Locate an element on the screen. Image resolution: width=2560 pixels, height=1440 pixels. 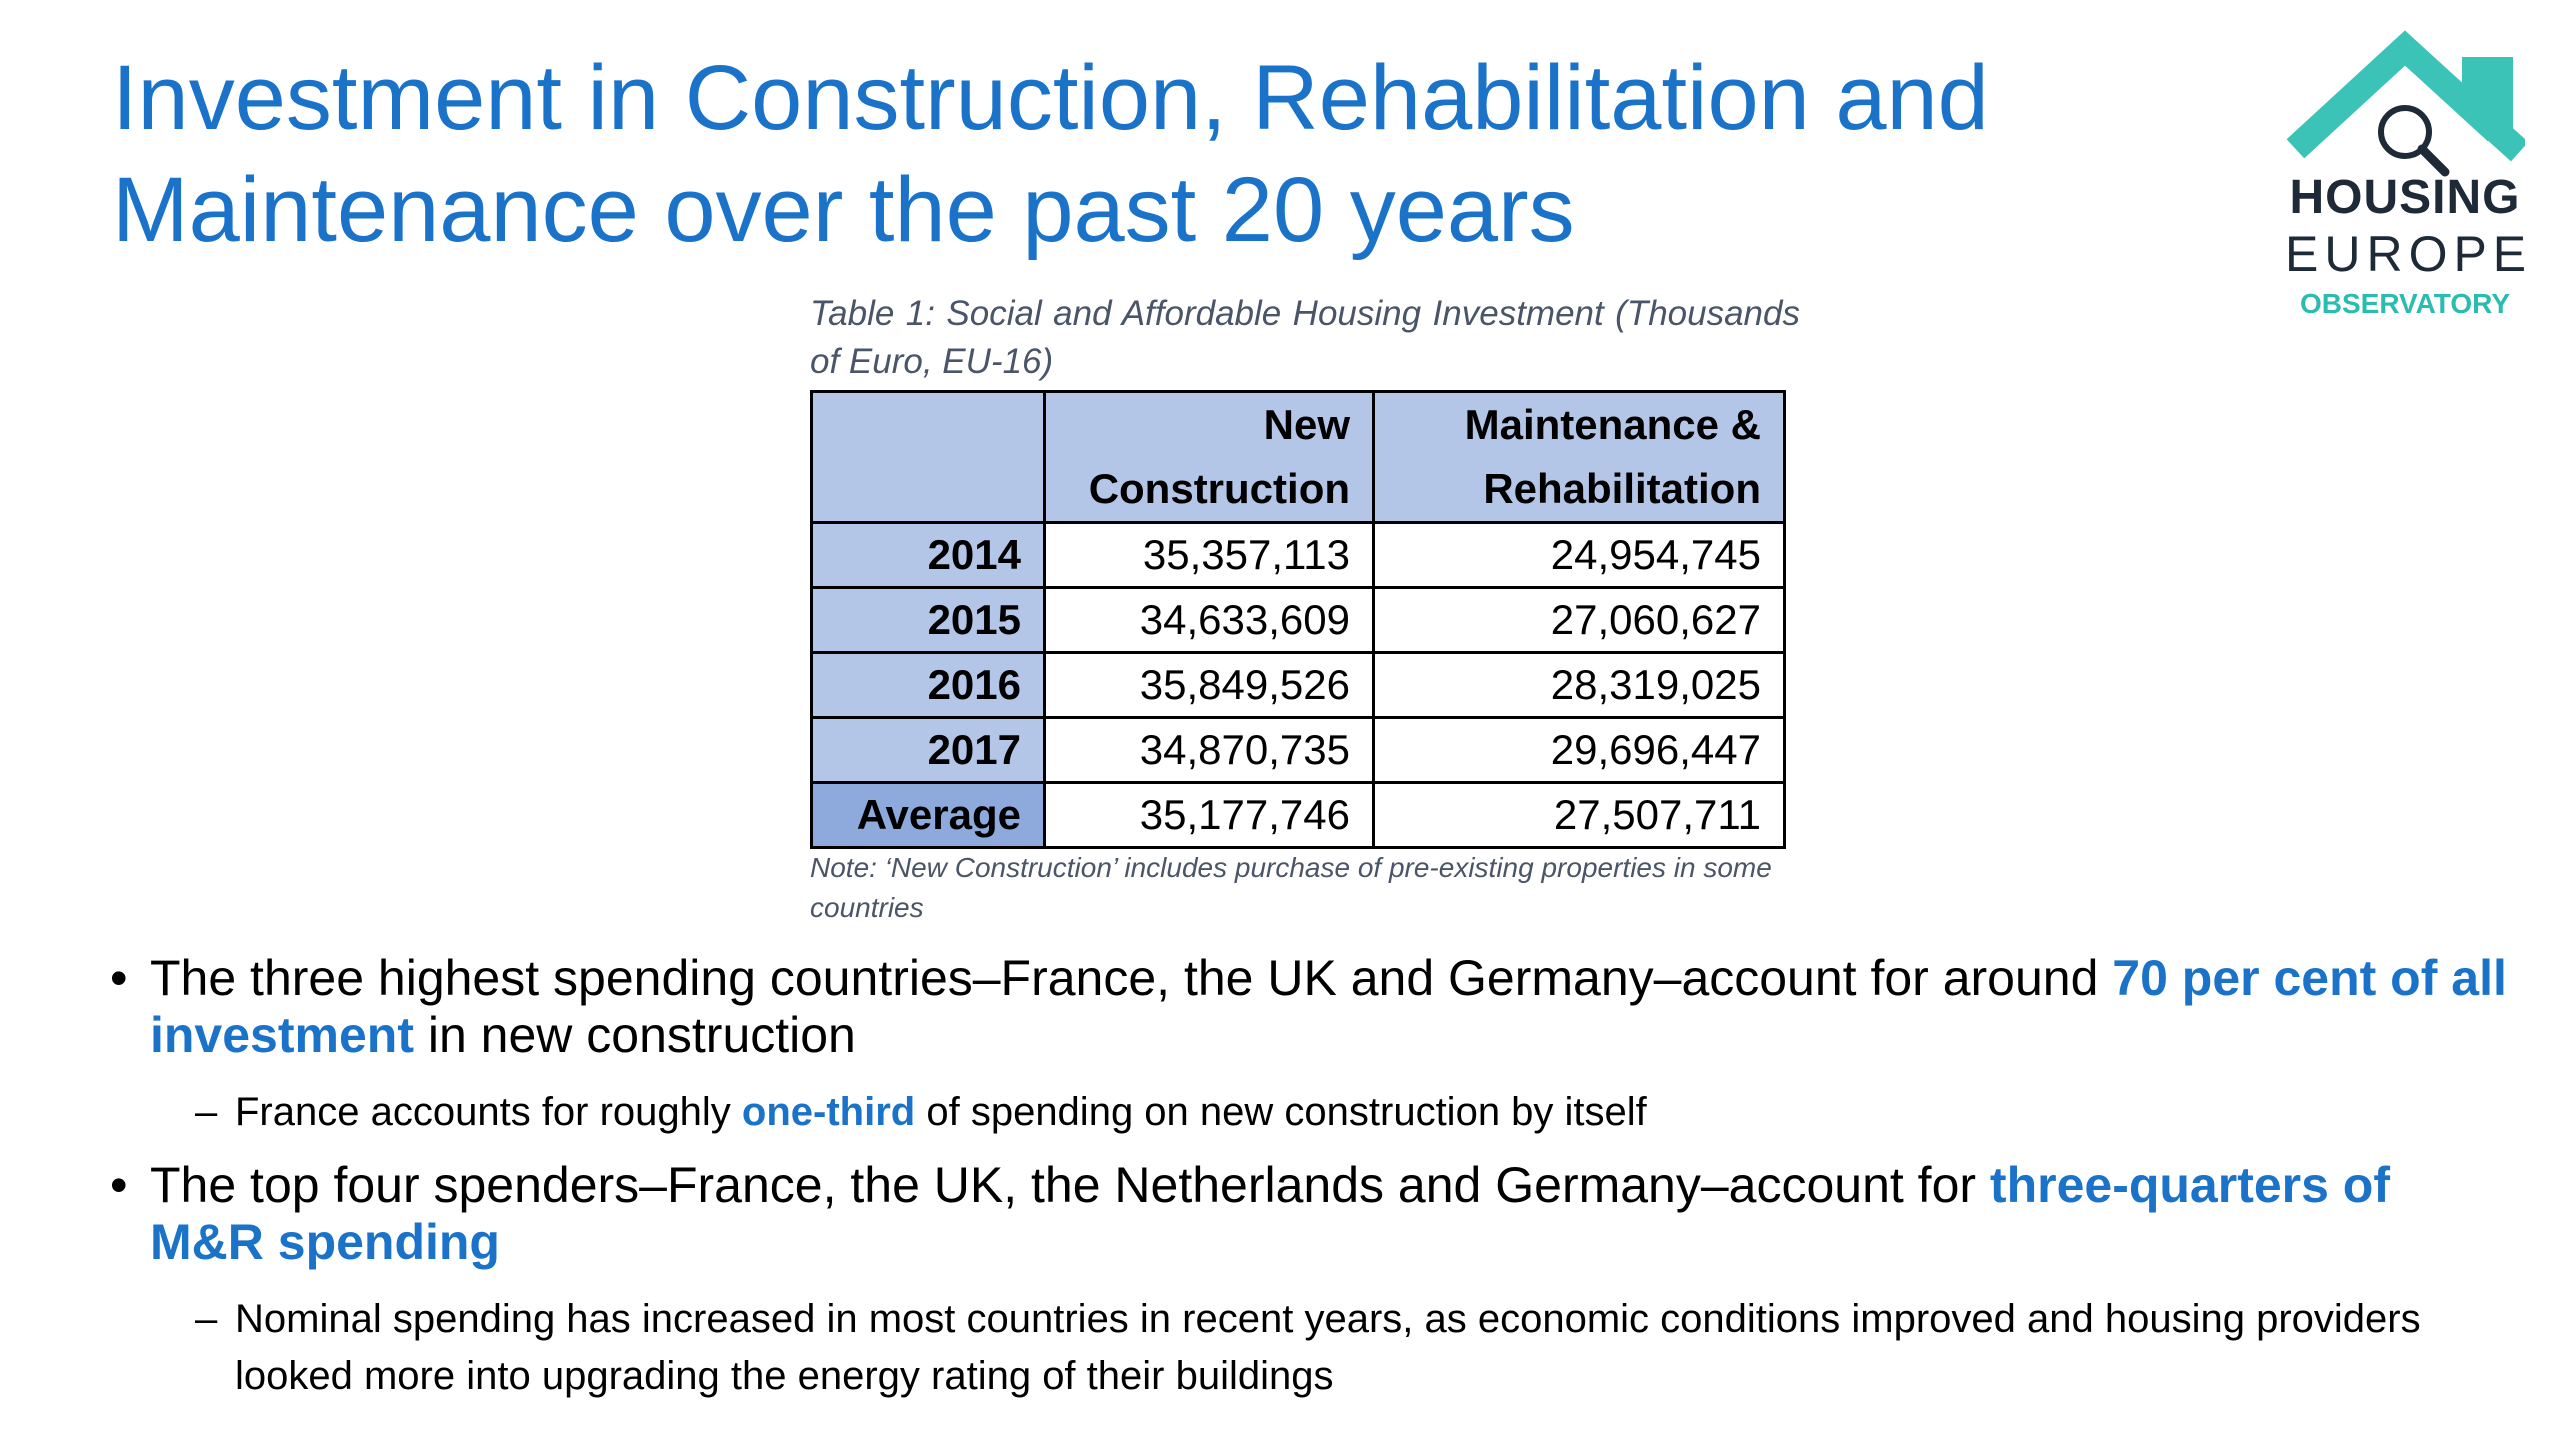
mr-average: 27,507,711 is located at coordinates (1579, 815).